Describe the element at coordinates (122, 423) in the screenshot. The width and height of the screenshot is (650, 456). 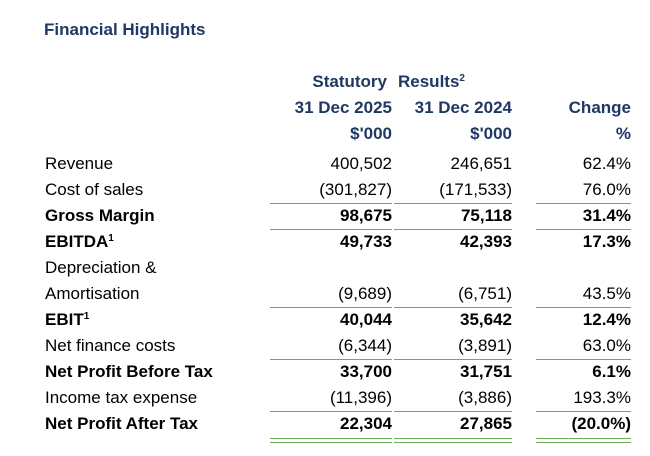
I see `row-label: Net Profit After Tax` at that location.